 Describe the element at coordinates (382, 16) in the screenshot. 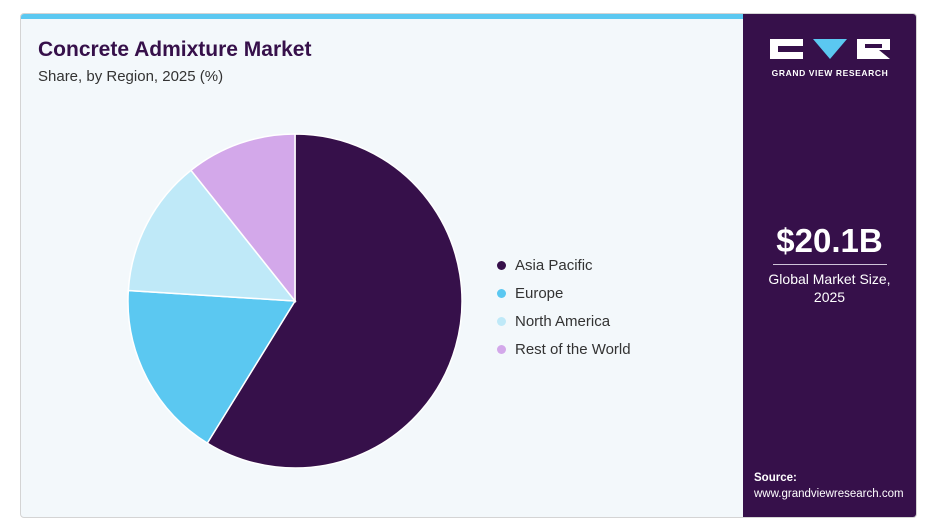

I see `accent-bar` at that location.